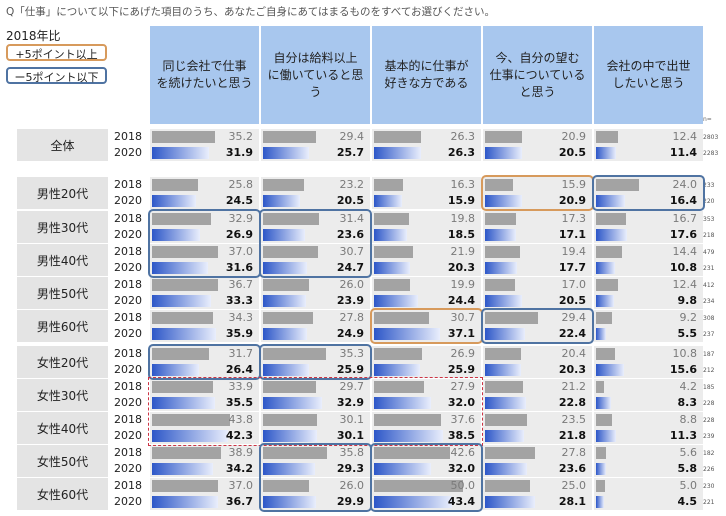 This screenshot has height=516, width=726. I want to click on value-label-2018: 20.9, so click(574, 136).